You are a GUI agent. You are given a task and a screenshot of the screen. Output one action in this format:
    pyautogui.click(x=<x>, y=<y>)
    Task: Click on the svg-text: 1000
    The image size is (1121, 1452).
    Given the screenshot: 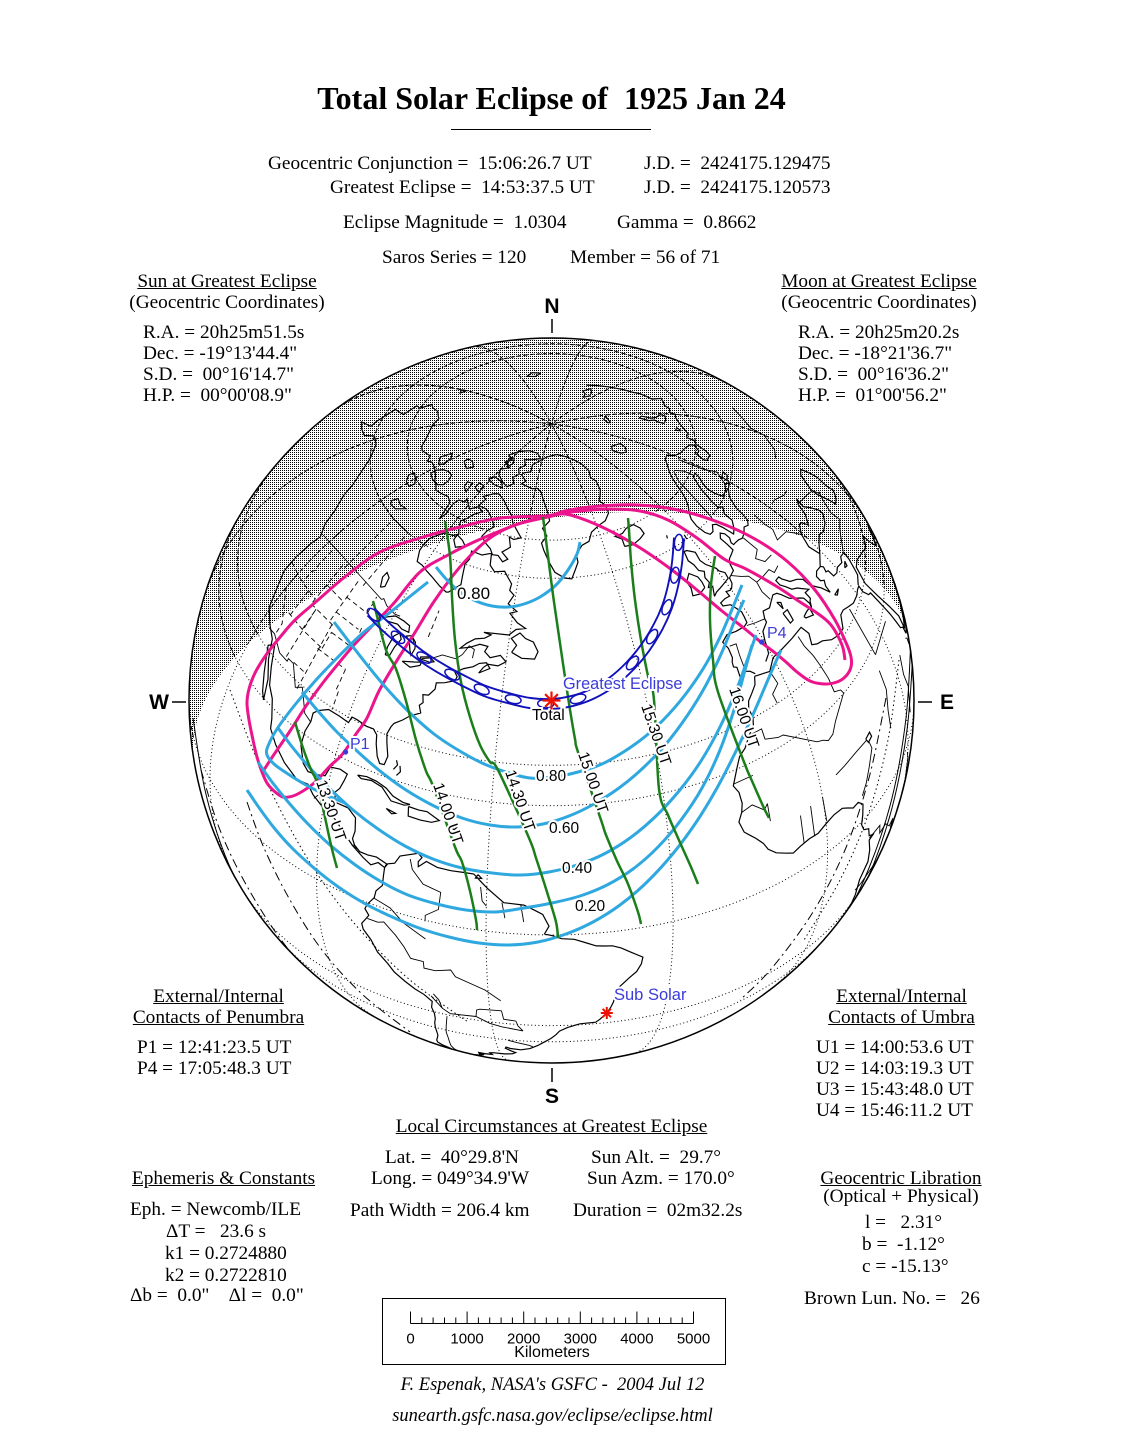 What is the action you would take?
    pyautogui.click(x=466, y=1339)
    